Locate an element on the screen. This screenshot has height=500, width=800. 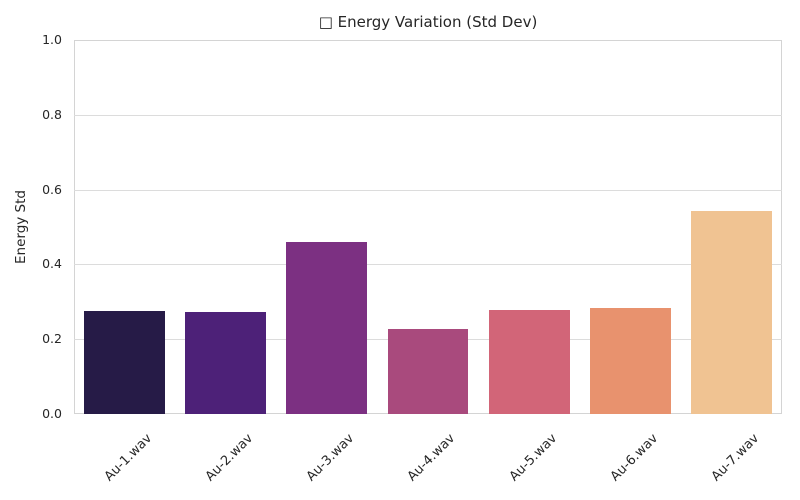
y-tick-label: 0.8 is located at coordinates (52, 114).